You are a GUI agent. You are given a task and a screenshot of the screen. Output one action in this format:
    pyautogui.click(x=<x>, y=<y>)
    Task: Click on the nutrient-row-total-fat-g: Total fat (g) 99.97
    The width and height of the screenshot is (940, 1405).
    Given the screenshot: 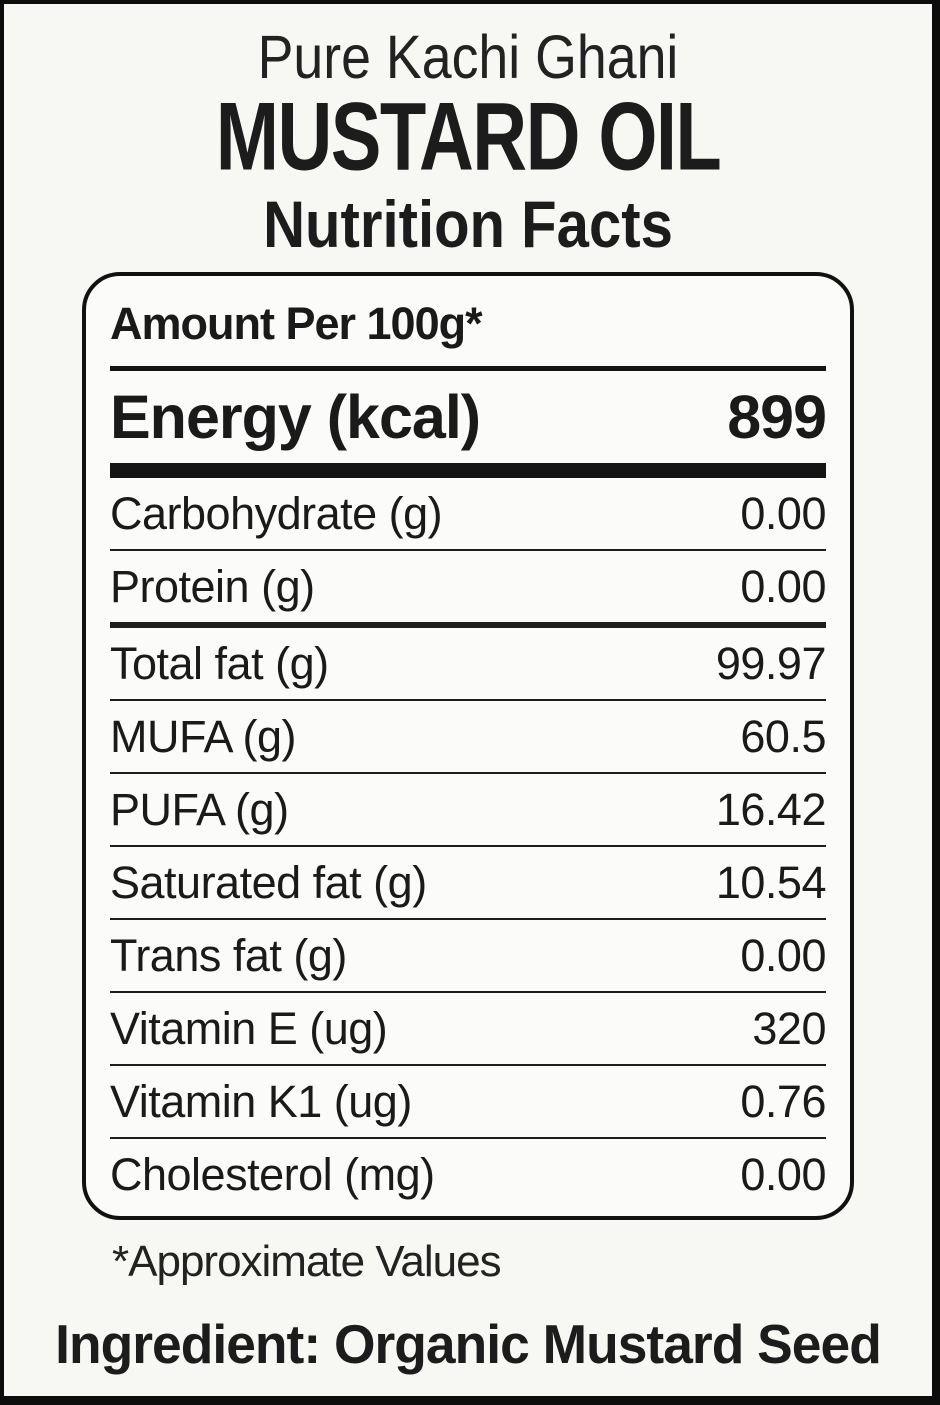 What is the action you would take?
    pyautogui.click(x=468, y=663)
    